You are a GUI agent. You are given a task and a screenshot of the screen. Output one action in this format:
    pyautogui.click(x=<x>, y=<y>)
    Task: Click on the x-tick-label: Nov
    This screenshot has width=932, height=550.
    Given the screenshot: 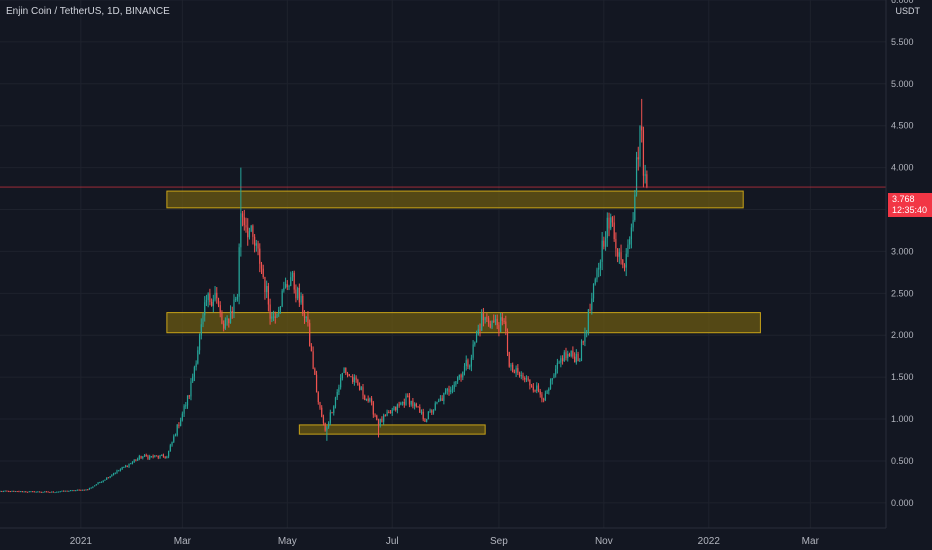 What is the action you would take?
    pyautogui.click(x=604, y=541)
    